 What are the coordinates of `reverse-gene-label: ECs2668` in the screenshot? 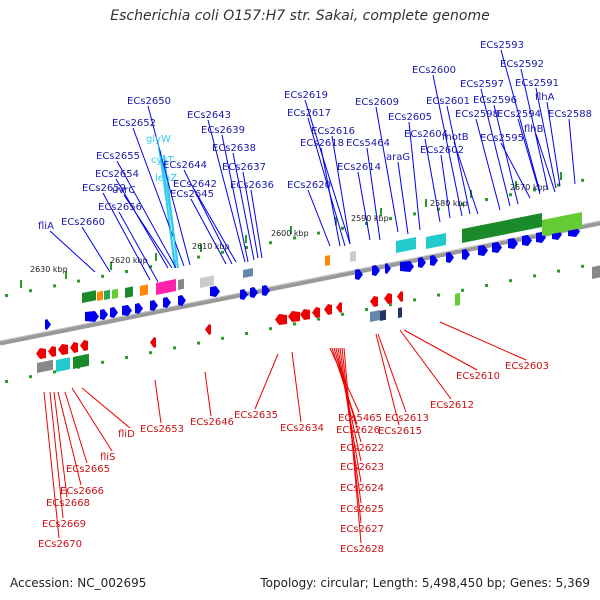 It's located at (68, 503).